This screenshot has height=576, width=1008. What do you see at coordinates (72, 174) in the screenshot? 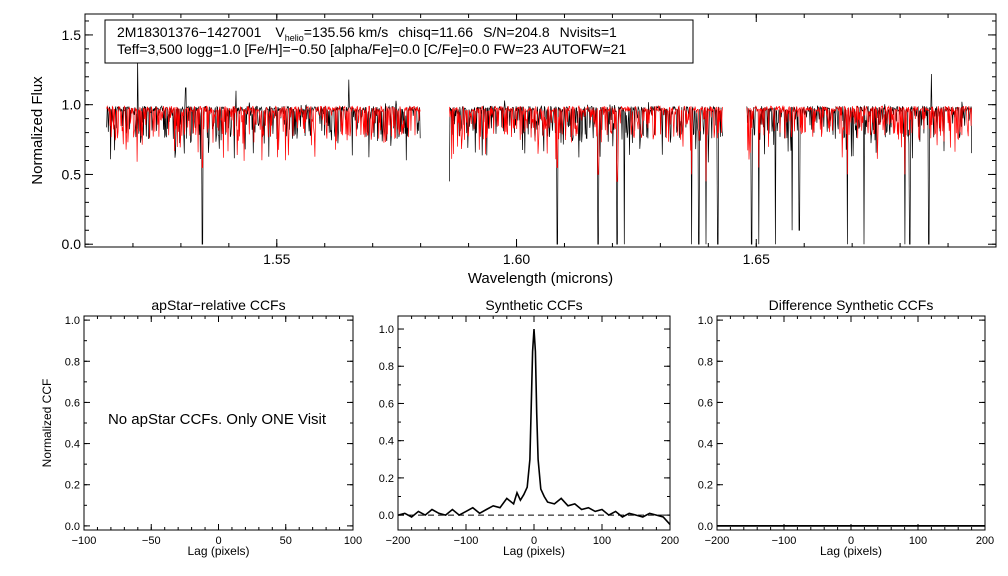
I see `y-tick-label: 0.5` at bounding box center [72, 174].